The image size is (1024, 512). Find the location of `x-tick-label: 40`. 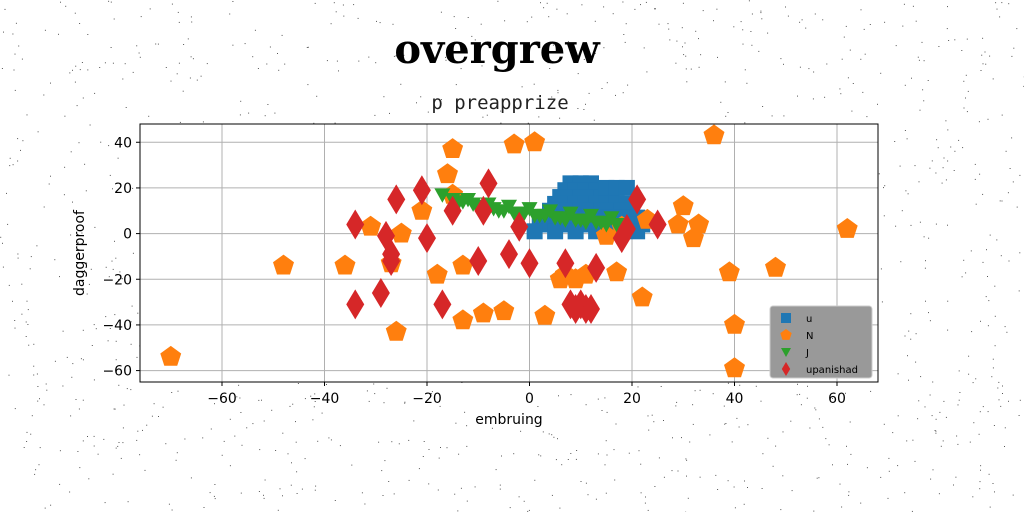

x-tick-label: 40 is located at coordinates (735, 399).